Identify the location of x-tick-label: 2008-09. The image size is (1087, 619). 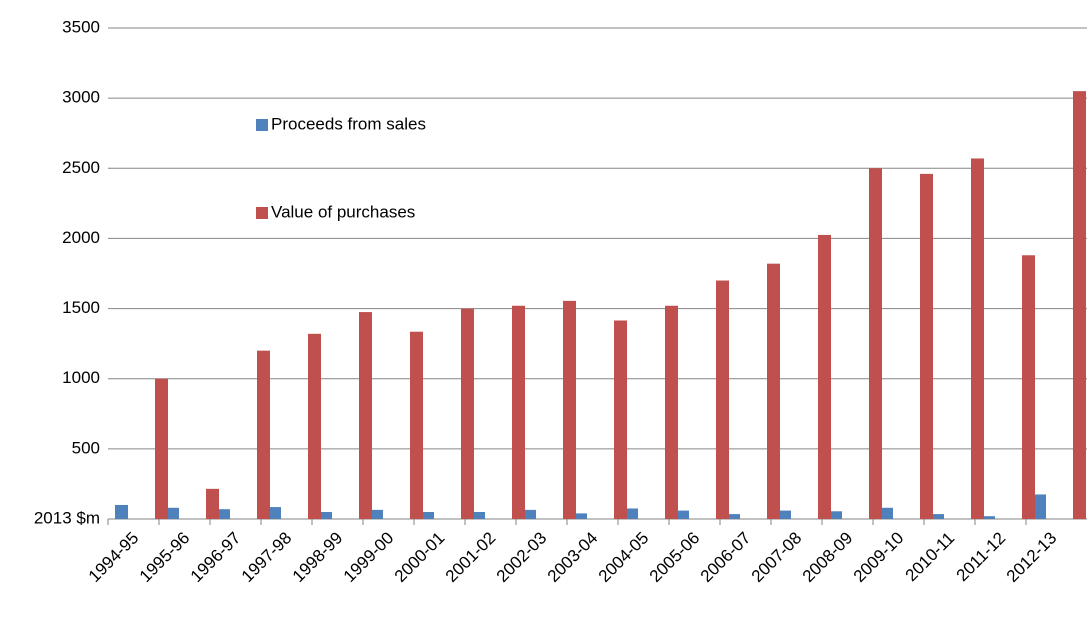
(828, 557).